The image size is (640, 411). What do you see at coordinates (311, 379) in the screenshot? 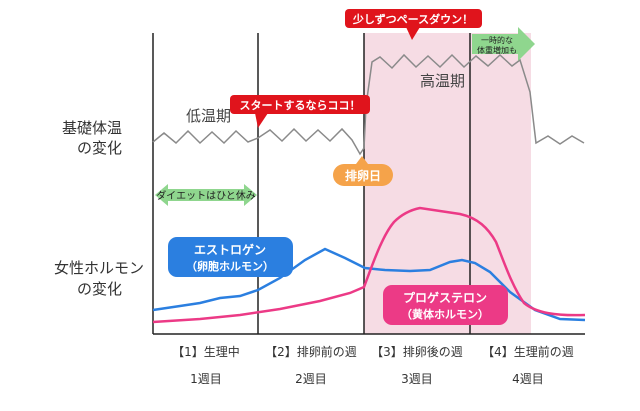
I see `week-number-label: 2週目` at bounding box center [311, 379].